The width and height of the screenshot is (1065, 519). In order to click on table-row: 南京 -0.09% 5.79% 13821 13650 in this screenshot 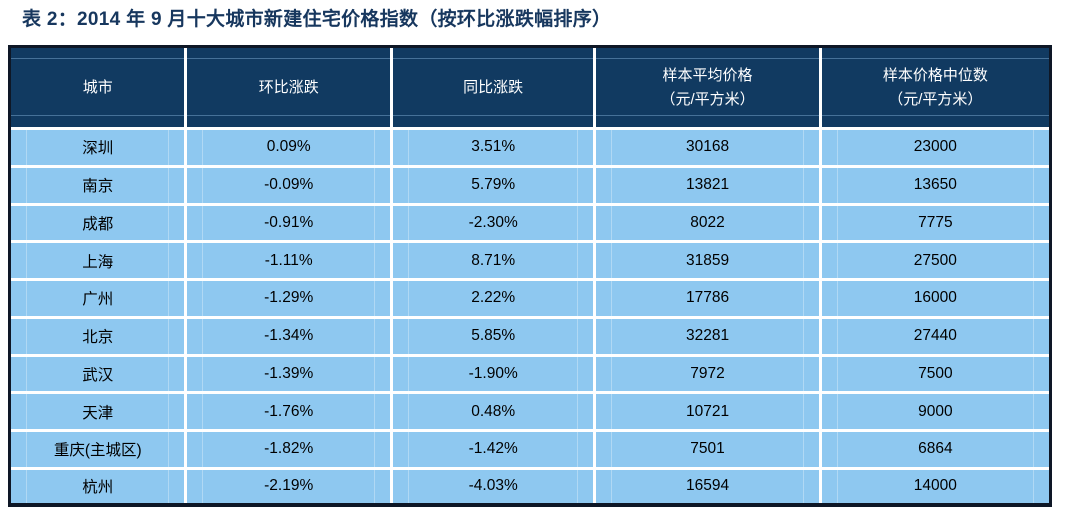, I will do `click(530, 186)`.